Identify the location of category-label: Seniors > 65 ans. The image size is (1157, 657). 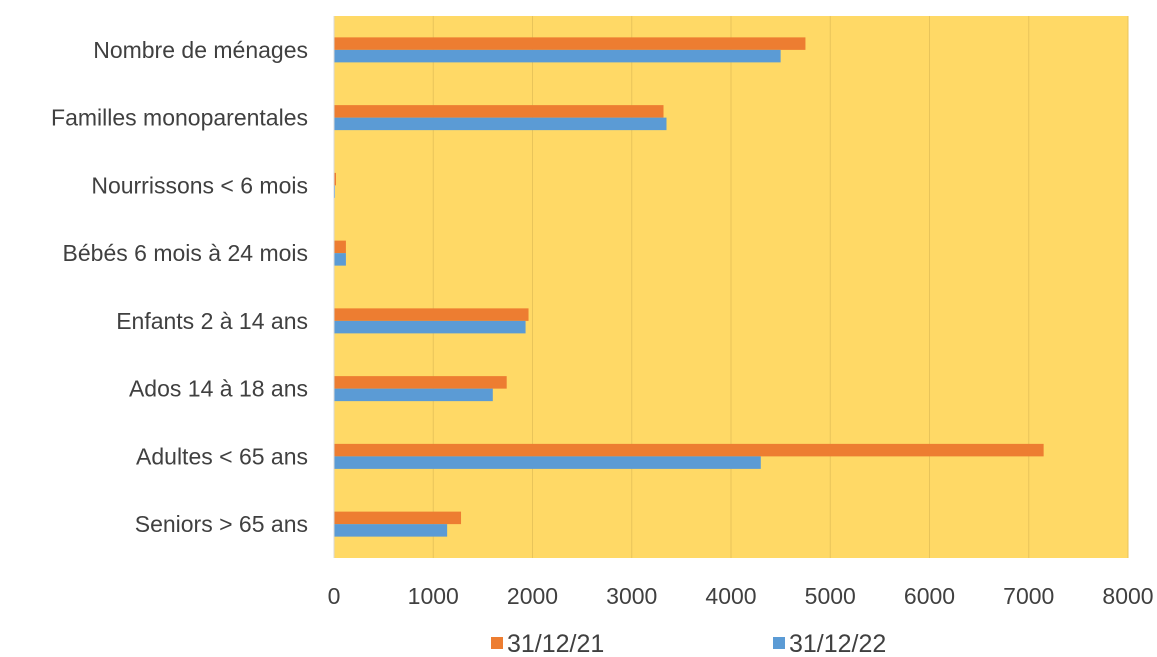
(221, 524).